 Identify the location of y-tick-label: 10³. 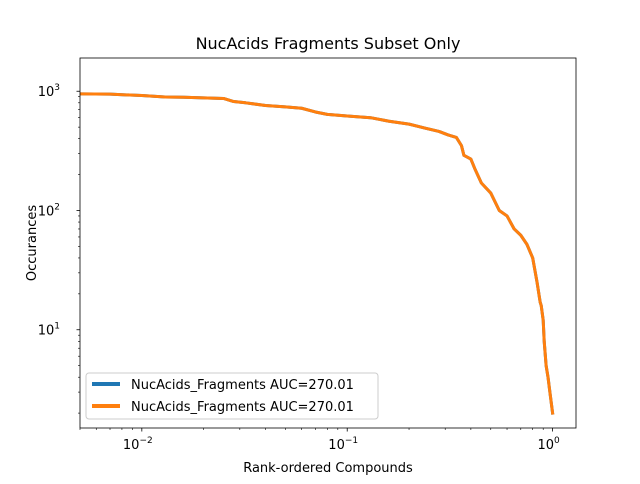
(49, 91).